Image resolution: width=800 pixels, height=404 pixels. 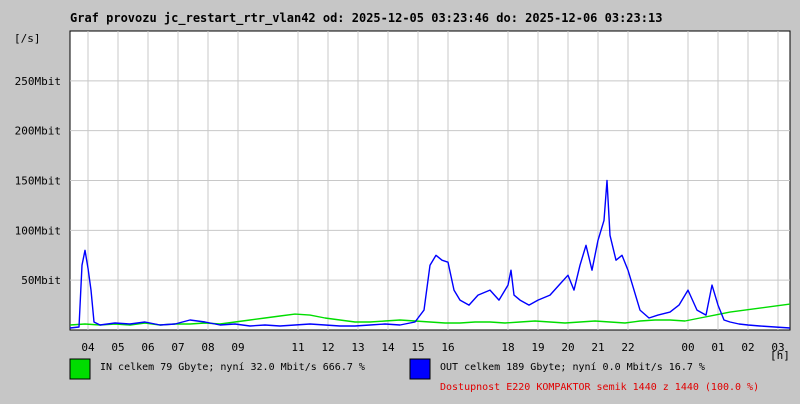 What do you see at coordinates (777, 347) in the screenshot?
I see `x-tick-label: 03` at bounding box center [777, 347].